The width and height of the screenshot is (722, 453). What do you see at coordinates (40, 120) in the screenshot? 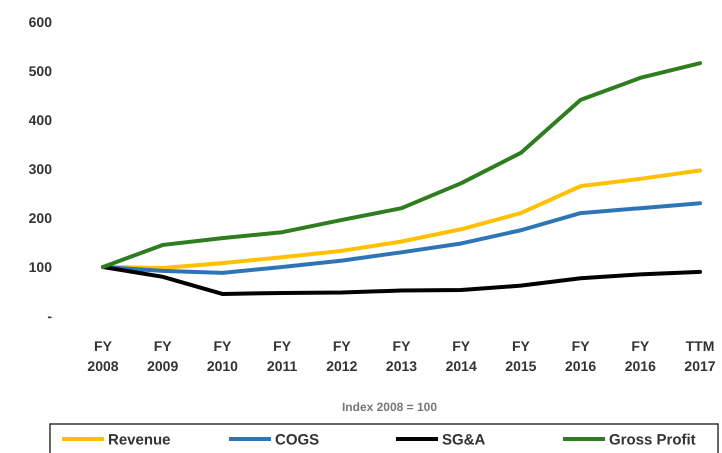
I see `y-tick-label: 400` at bounding box center [40, 120].